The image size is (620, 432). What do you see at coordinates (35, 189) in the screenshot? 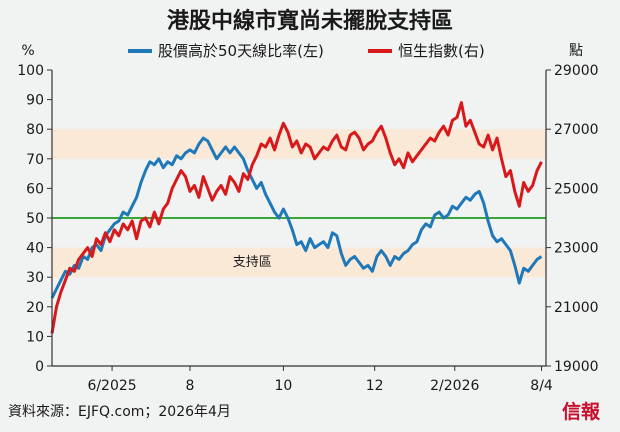
I see `left-tick-label: 60` at bounding box center [35, 189].